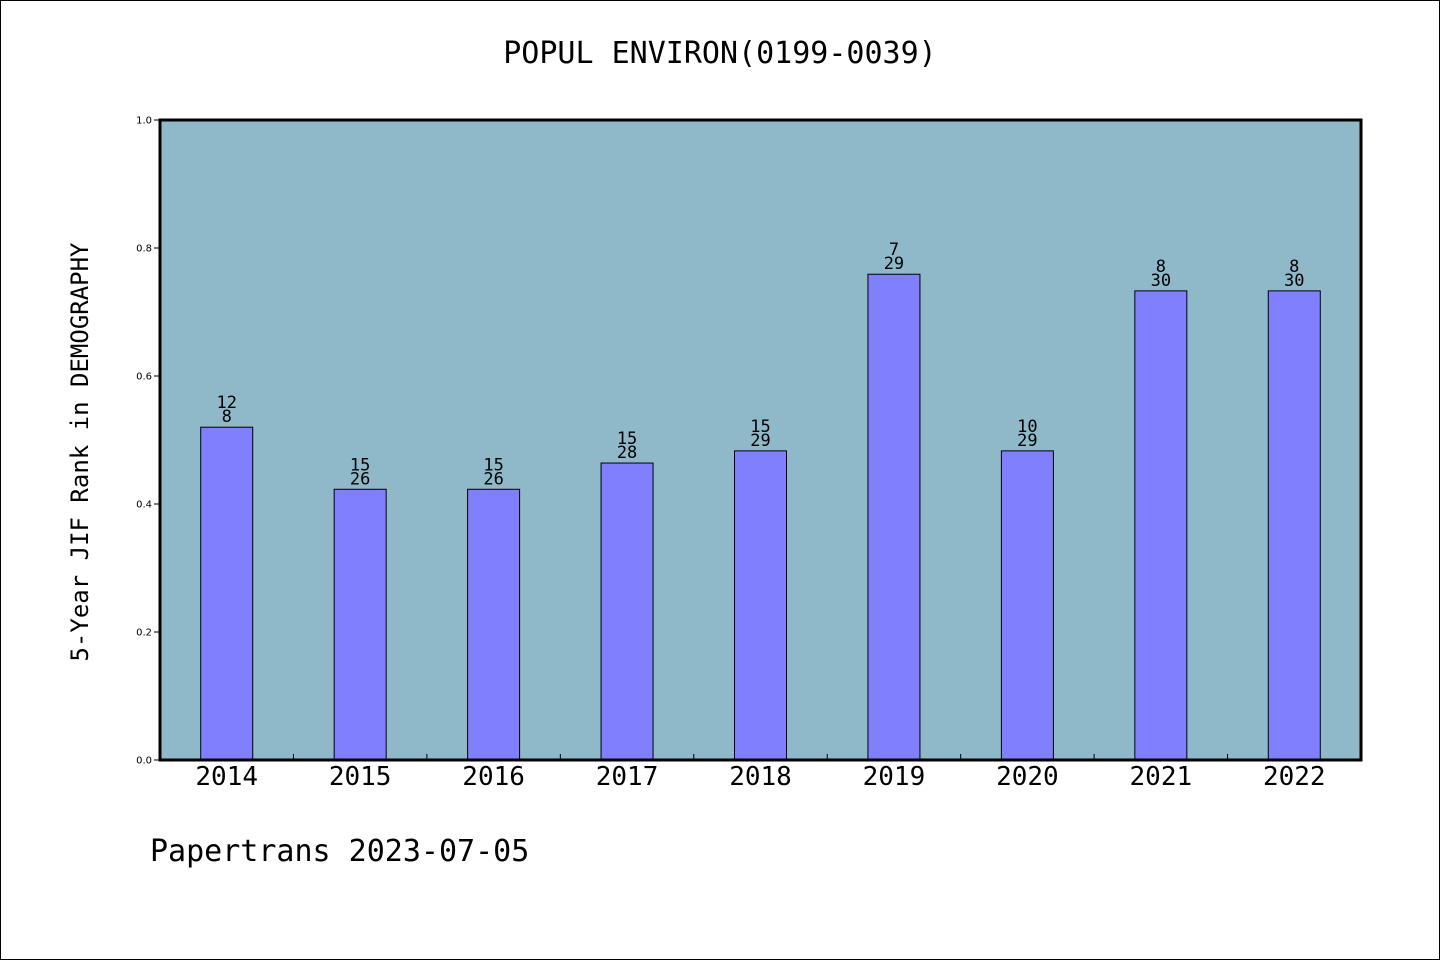 This screenshot has width=1440, height=960. I want to click on x-tick-label: 2016, so click(493, 777).